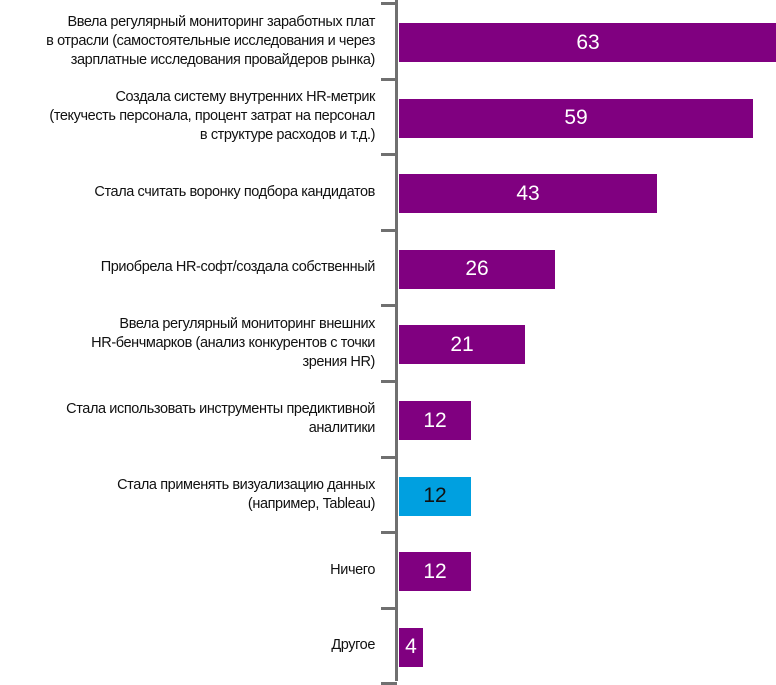  I want to click on category-label: Другое, so click(187, 646).